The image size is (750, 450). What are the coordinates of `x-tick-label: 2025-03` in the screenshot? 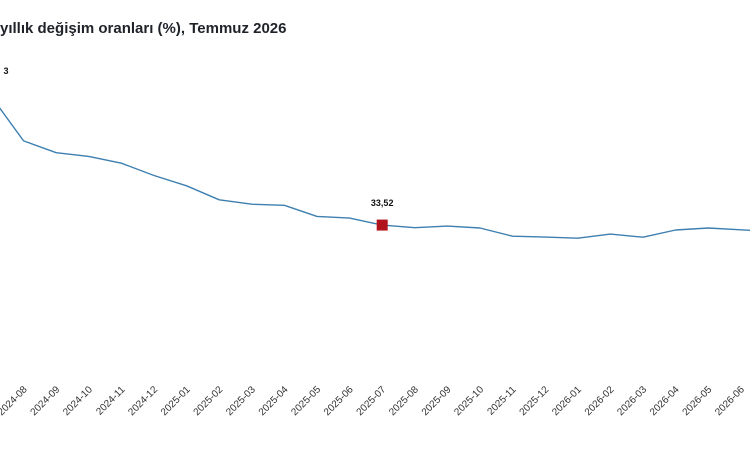 It's located at (241, 401).